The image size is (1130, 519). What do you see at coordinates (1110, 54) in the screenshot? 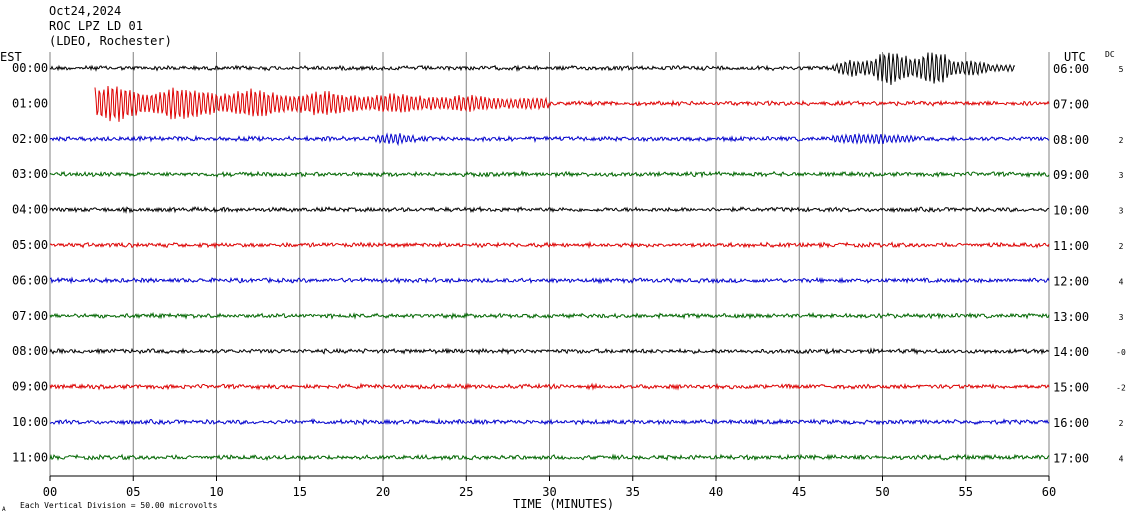
I see `dc-axis-label: DC` at bounding box center [1110, 54].